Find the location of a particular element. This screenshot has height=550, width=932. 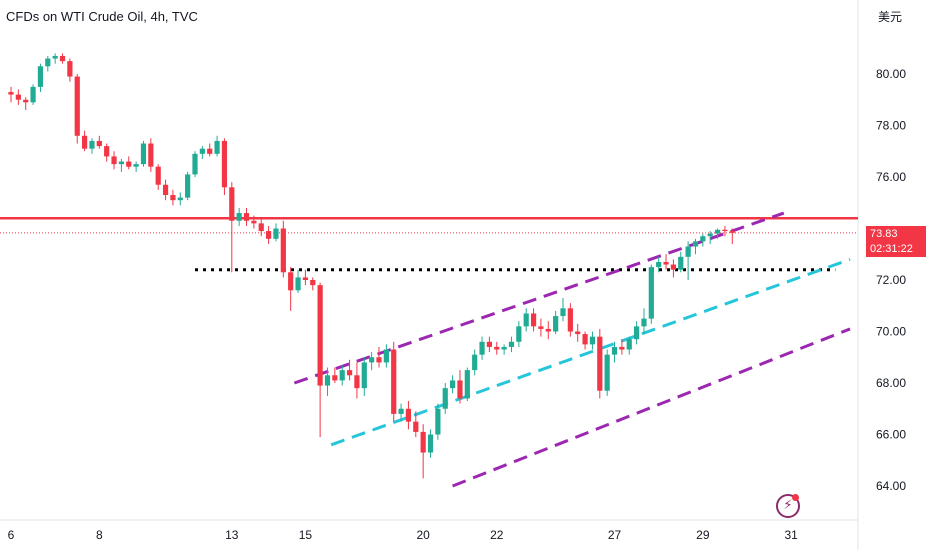

y-tick-label: 80.00 is located at coordinates (891, 74).